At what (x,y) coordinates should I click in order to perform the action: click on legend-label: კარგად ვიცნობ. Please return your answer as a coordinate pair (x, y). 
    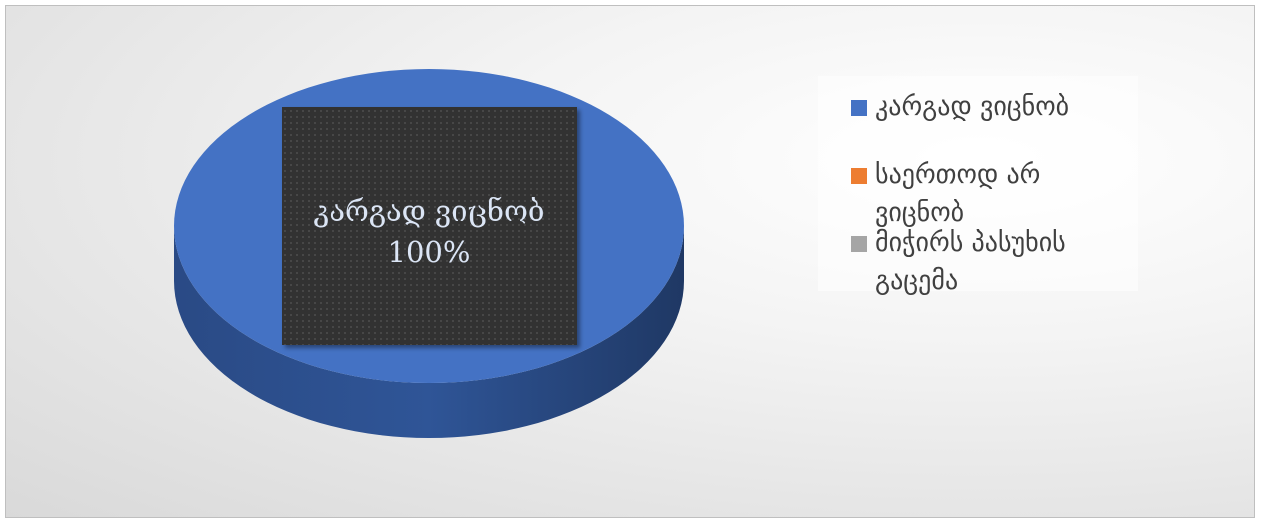
    Looking at the image, I should click on (972, 107).